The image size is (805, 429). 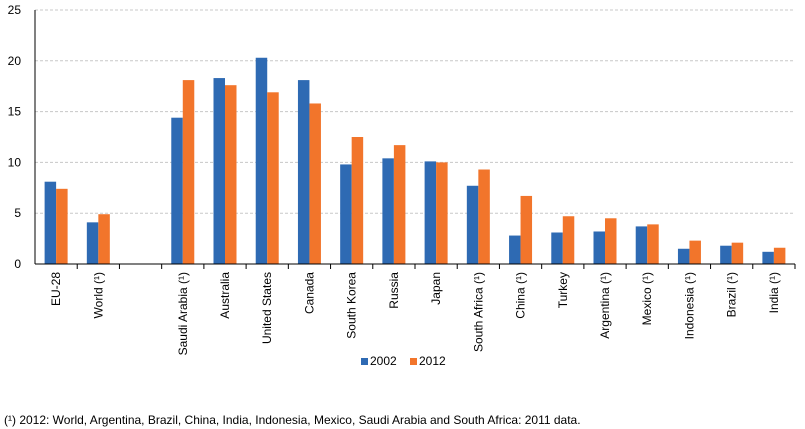 What do you see at coordinates (15, 10) in the screenshot?
I see `y-tick-label: 25` at bounding box center [15, 10].